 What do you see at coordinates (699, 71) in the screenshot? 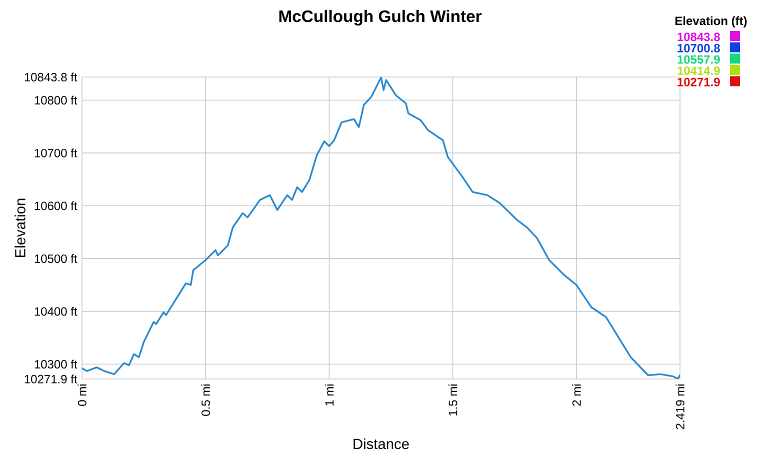
I see `color-bar-label: 10414.9` at bounding box center [699, 71].